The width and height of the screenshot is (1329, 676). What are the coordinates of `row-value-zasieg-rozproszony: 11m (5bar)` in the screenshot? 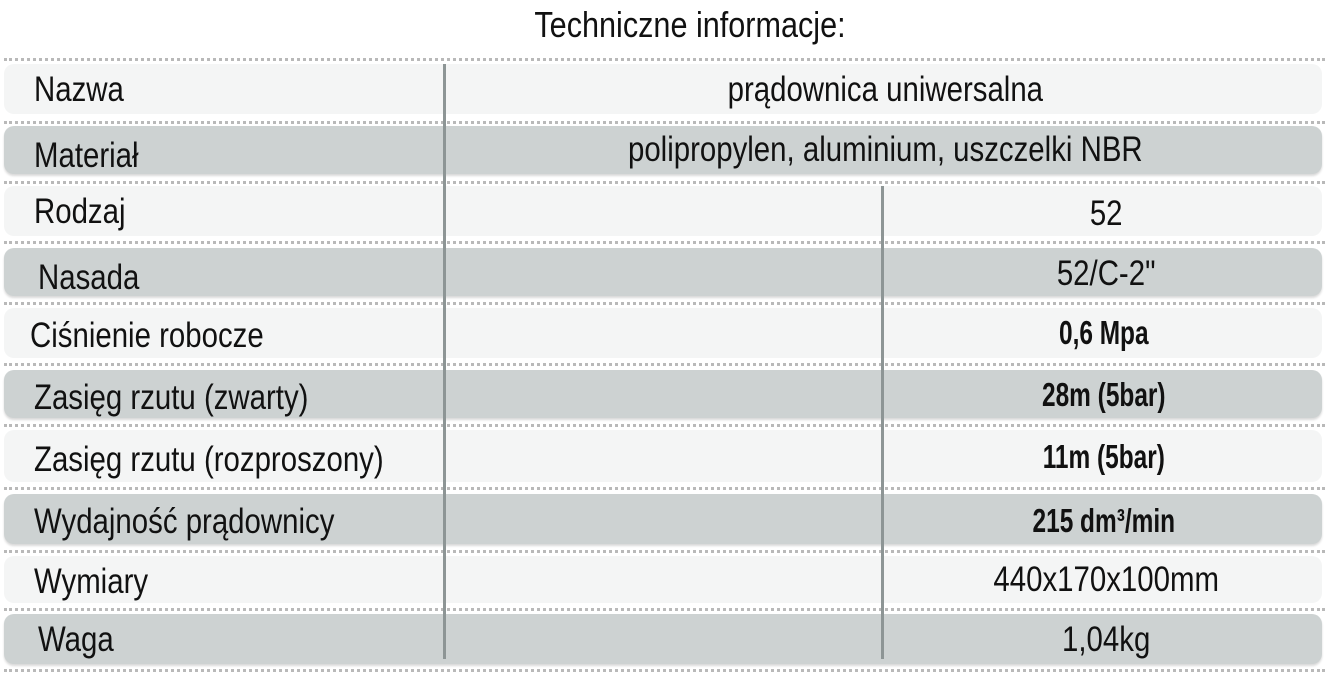 It's located at (1103, 456).